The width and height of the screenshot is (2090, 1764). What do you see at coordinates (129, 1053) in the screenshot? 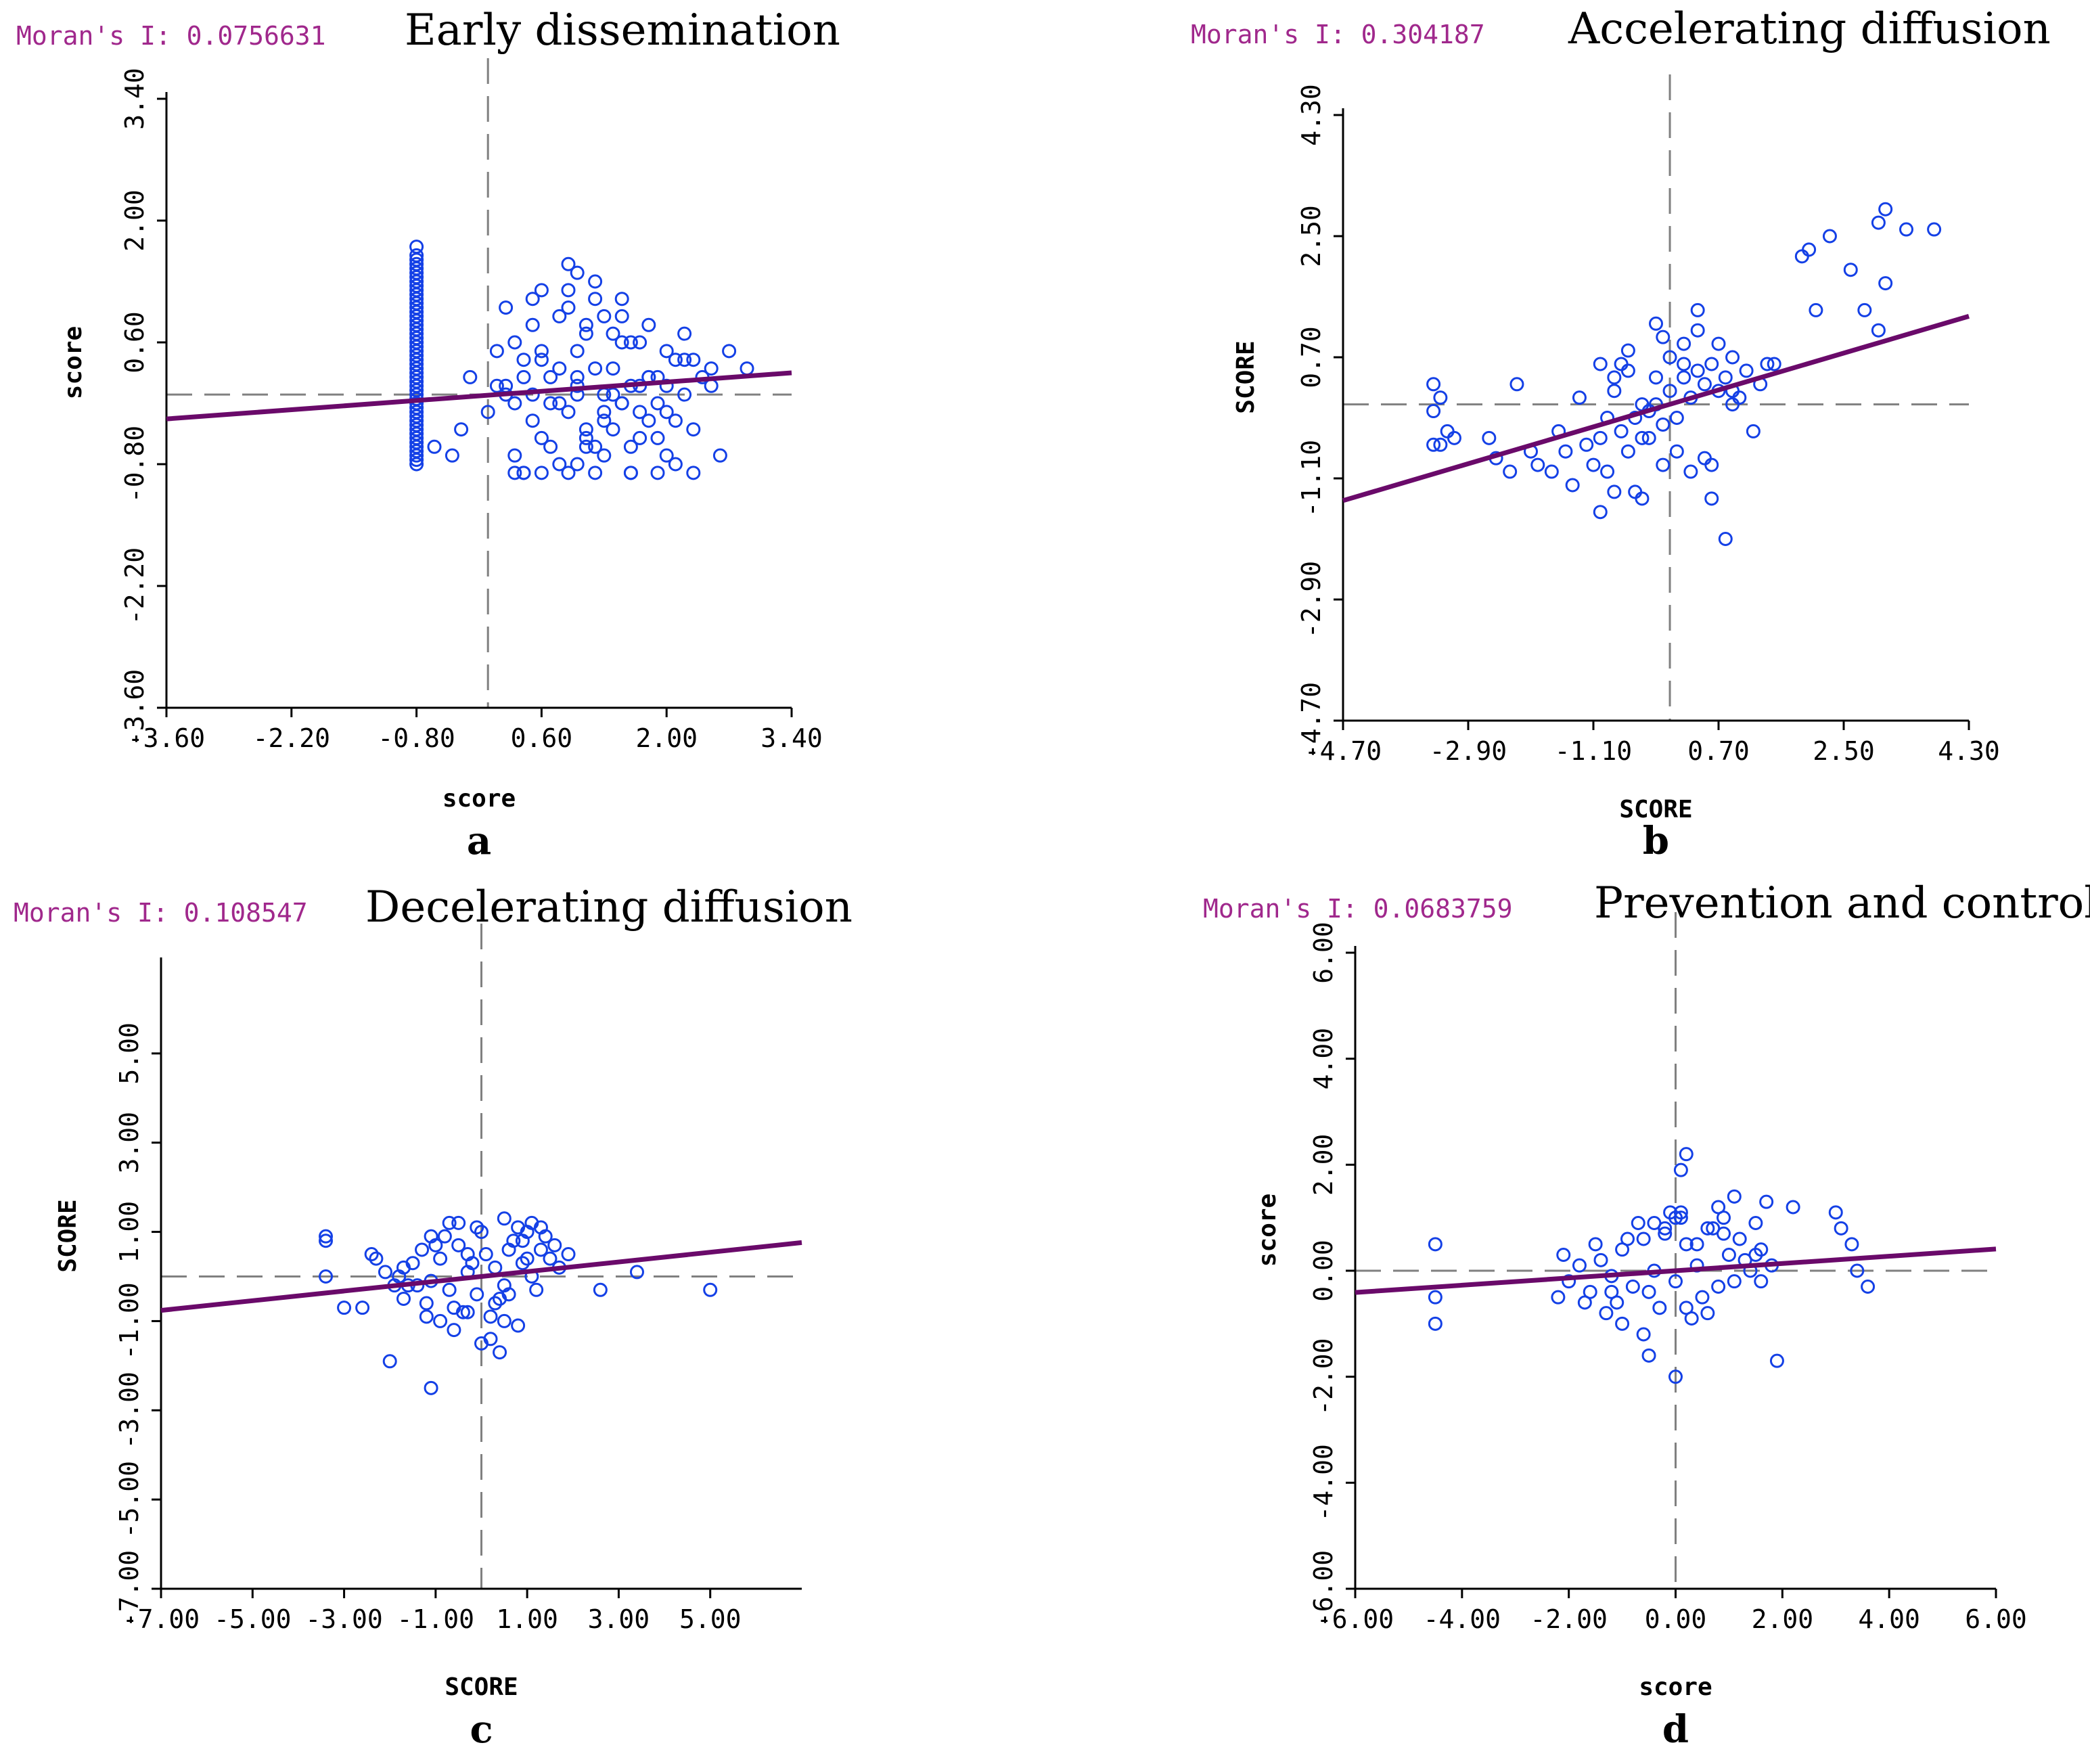
I see `y-tick-label: 5.00` at bounding box center [129, 1053].